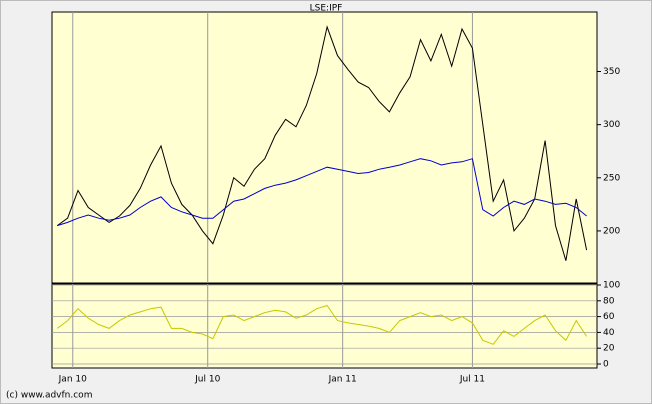 The width and height of the screenshot is (652, 404). I want to click on y-tick-label: 200, so click(611, 231).